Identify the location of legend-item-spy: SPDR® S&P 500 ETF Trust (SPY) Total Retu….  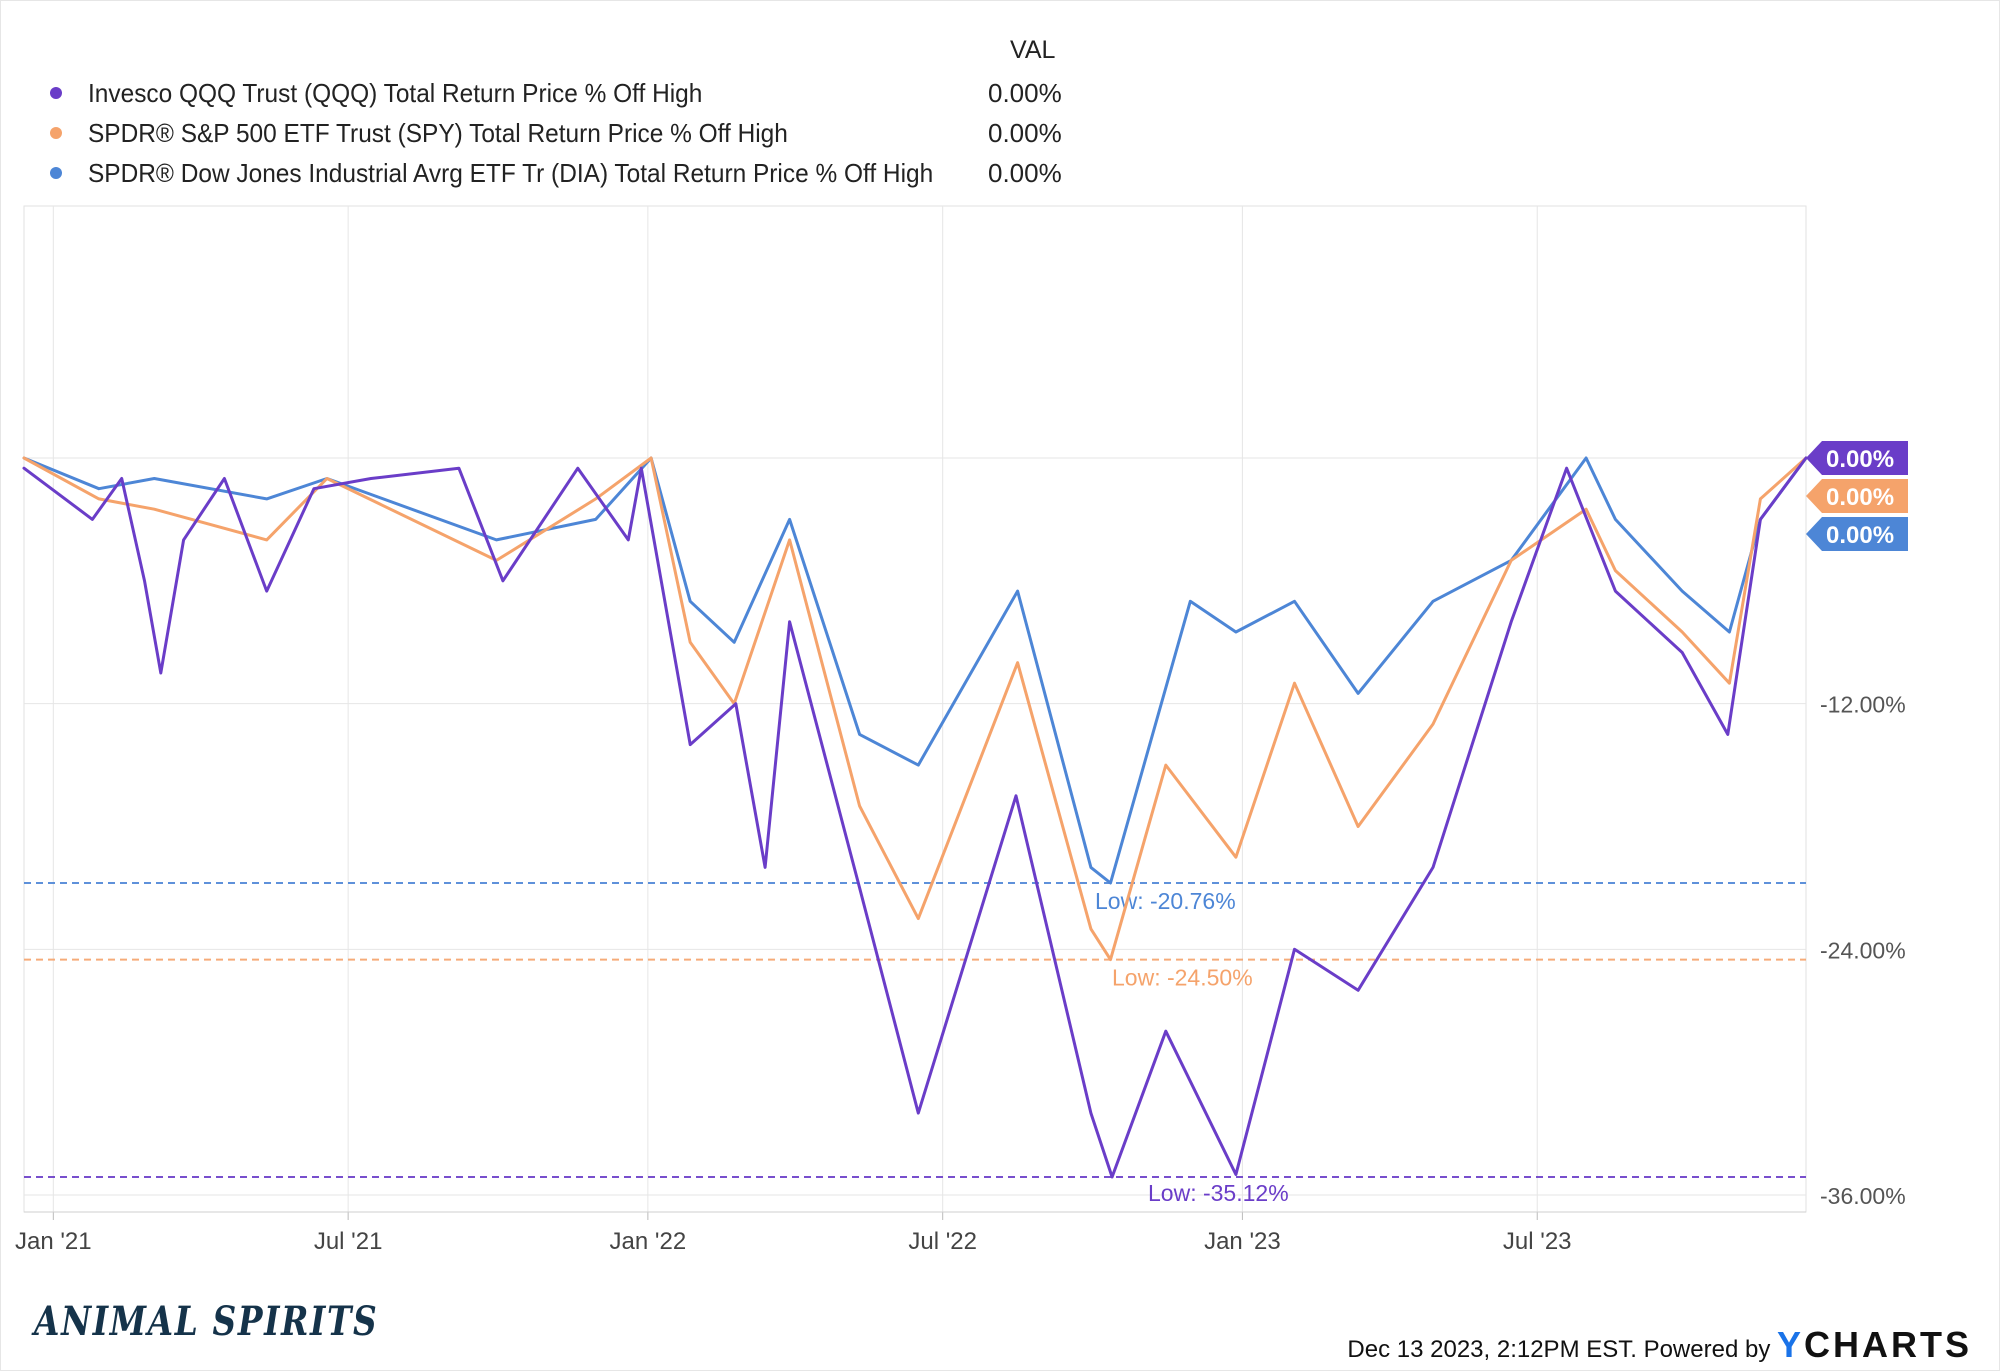
(565, 134).